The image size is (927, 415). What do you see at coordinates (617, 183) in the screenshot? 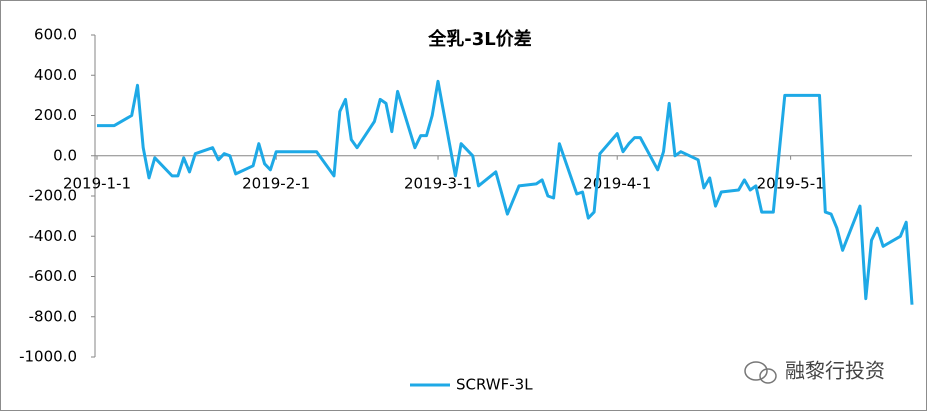
I see `x-tick-label: 2019-4-1` at bounding box center [617, 183].